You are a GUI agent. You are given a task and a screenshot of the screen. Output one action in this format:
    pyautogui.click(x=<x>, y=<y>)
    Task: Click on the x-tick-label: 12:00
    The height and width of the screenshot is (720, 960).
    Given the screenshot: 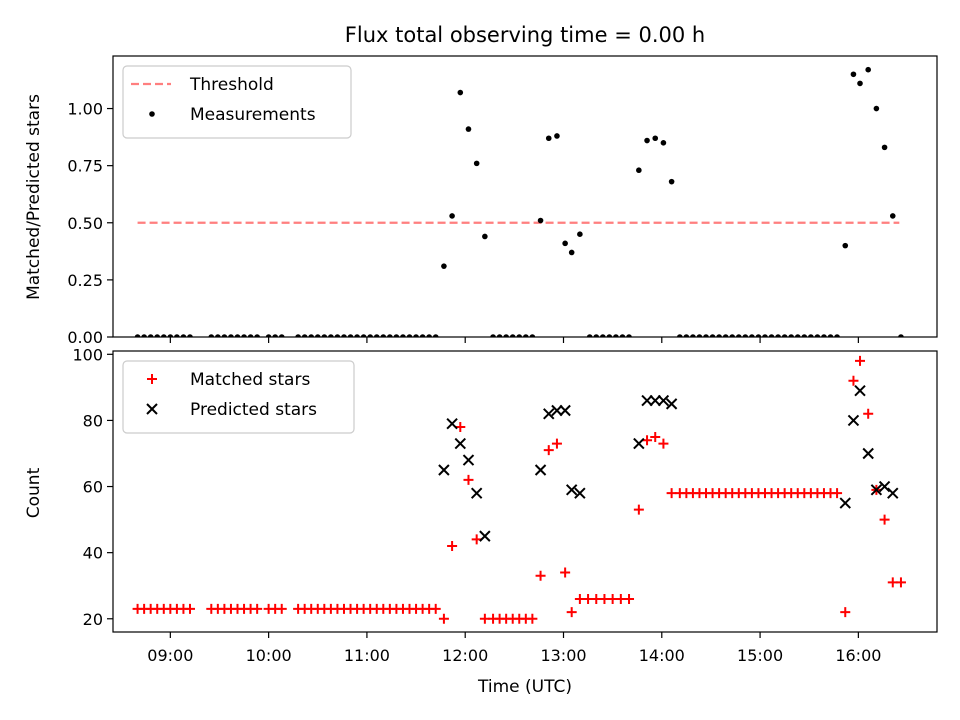 What is the action you would take?
    pyautogui.click(x=465, y=655)
    